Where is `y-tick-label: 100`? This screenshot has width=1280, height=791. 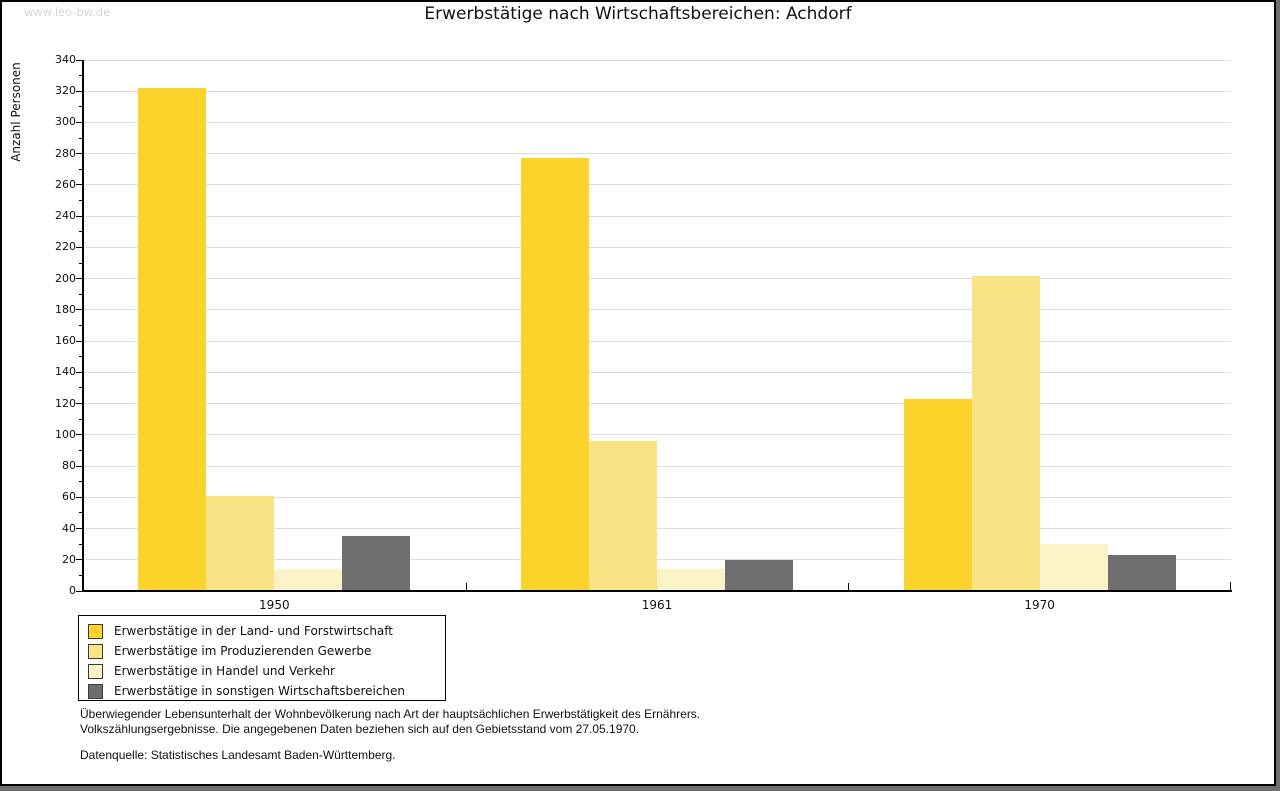 y-tick-label: 100 is located at coordinates (65, 434).